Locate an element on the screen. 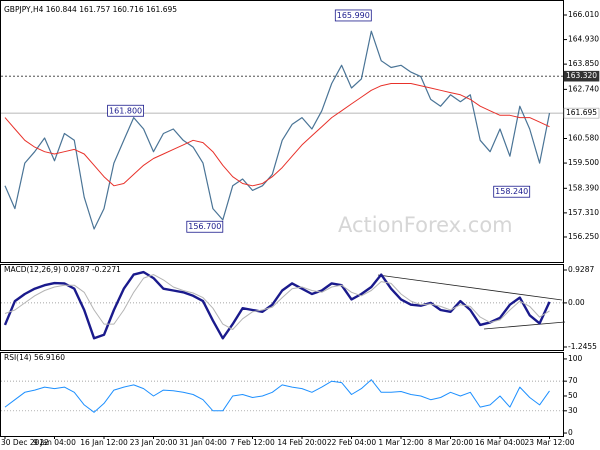 This screenshot has height=450, width=600. panel-title: RSI(14) 56.9160 is located at coordinates (34, 357).